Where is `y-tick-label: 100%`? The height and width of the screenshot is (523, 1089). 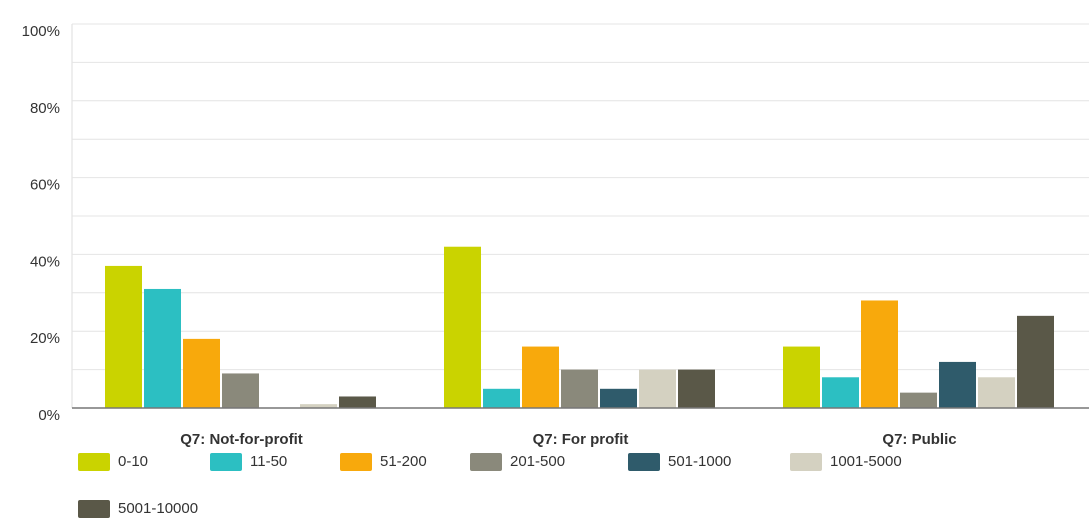
y-tick-label: 100% is located at coordinates (41, 31).